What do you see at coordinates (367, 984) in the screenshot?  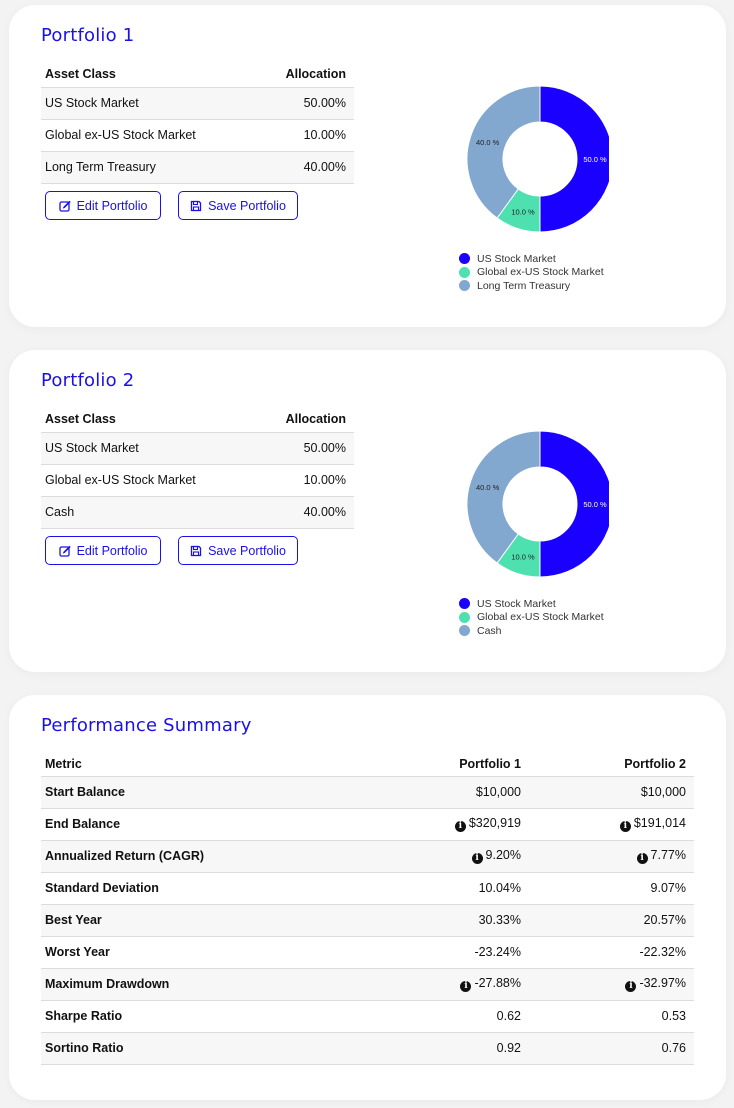 I see `table-row: Maximum Drawdown i -27.88% i -32.97%` at bounding box center [367, 984].